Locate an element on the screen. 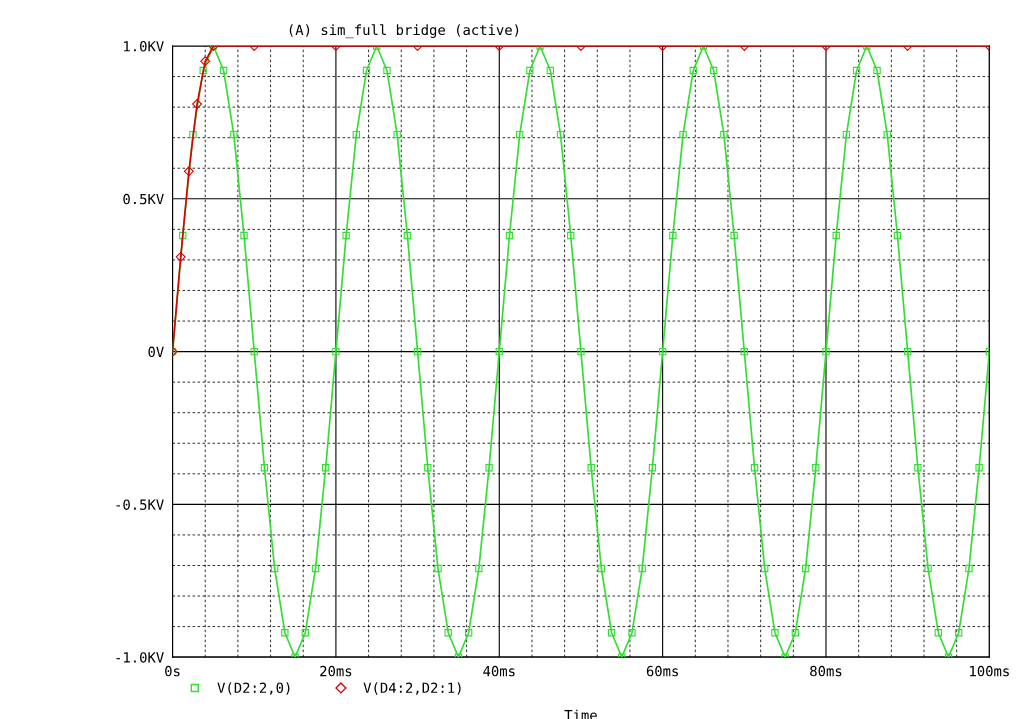 The width and height of the screenshot is (1021, 719). legend-label: V(D4:2,D2:1) is located at coordinates (412, 688).